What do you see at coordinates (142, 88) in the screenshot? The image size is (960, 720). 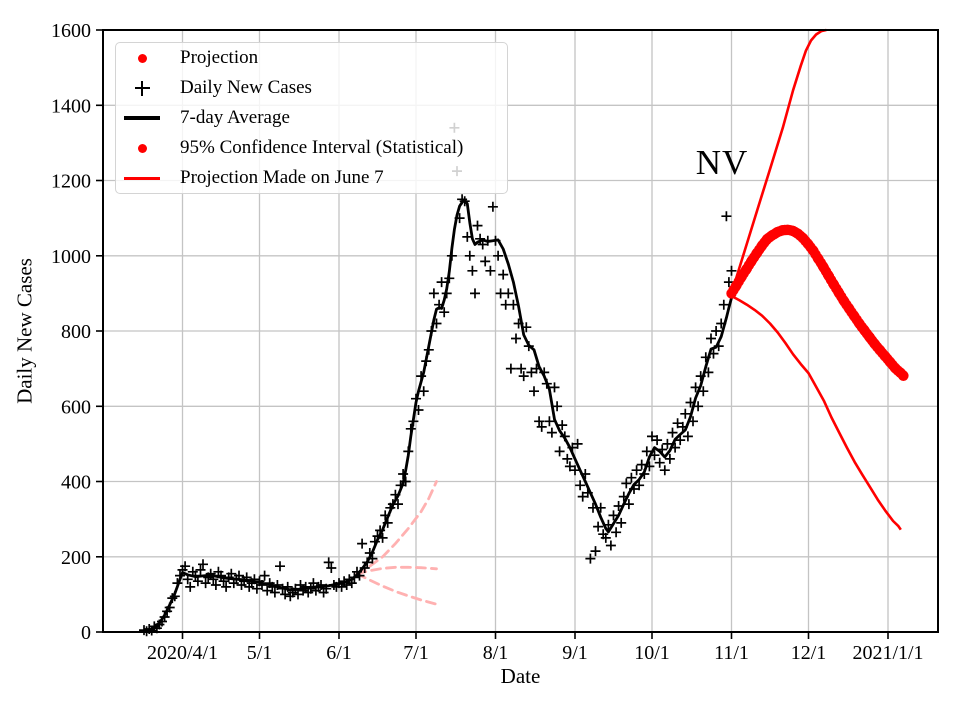 I see `legend-marker-plus-icon` at bounding box center [142, 88].